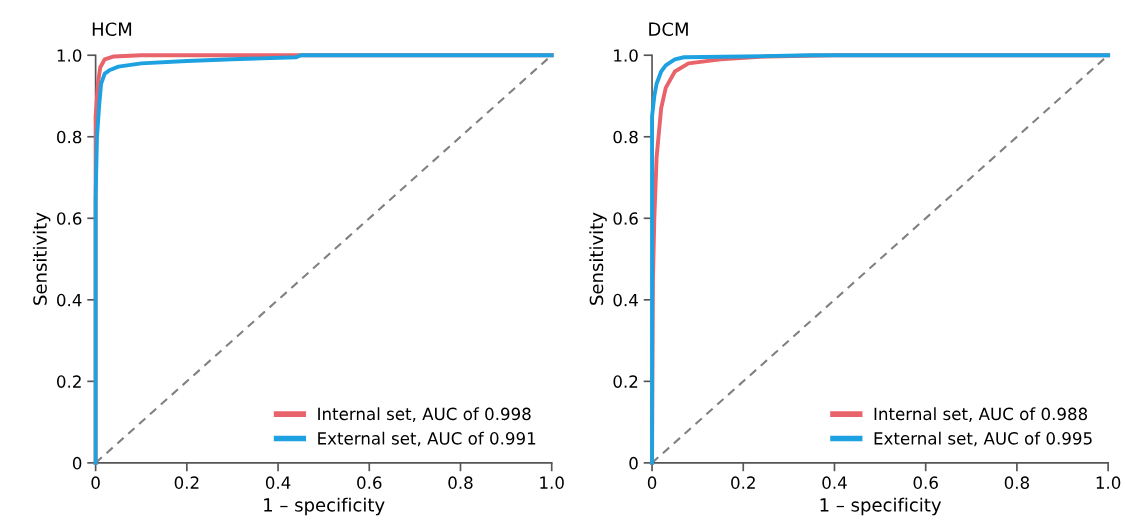  Describe the element at coordinates (112, 29) in the screenshot. I see `chart-title: HCM` at that location.